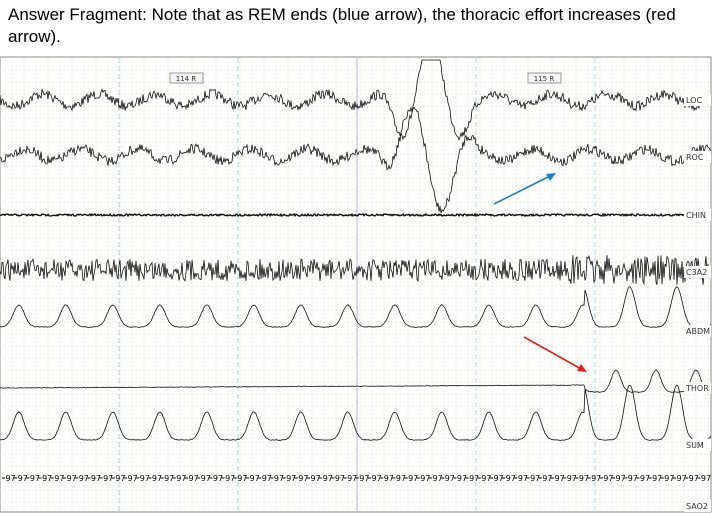  What do you see at coordinates (695, 157) in the screenshot?
I see `channel-label: ROC` at bounding box center [695, 157].